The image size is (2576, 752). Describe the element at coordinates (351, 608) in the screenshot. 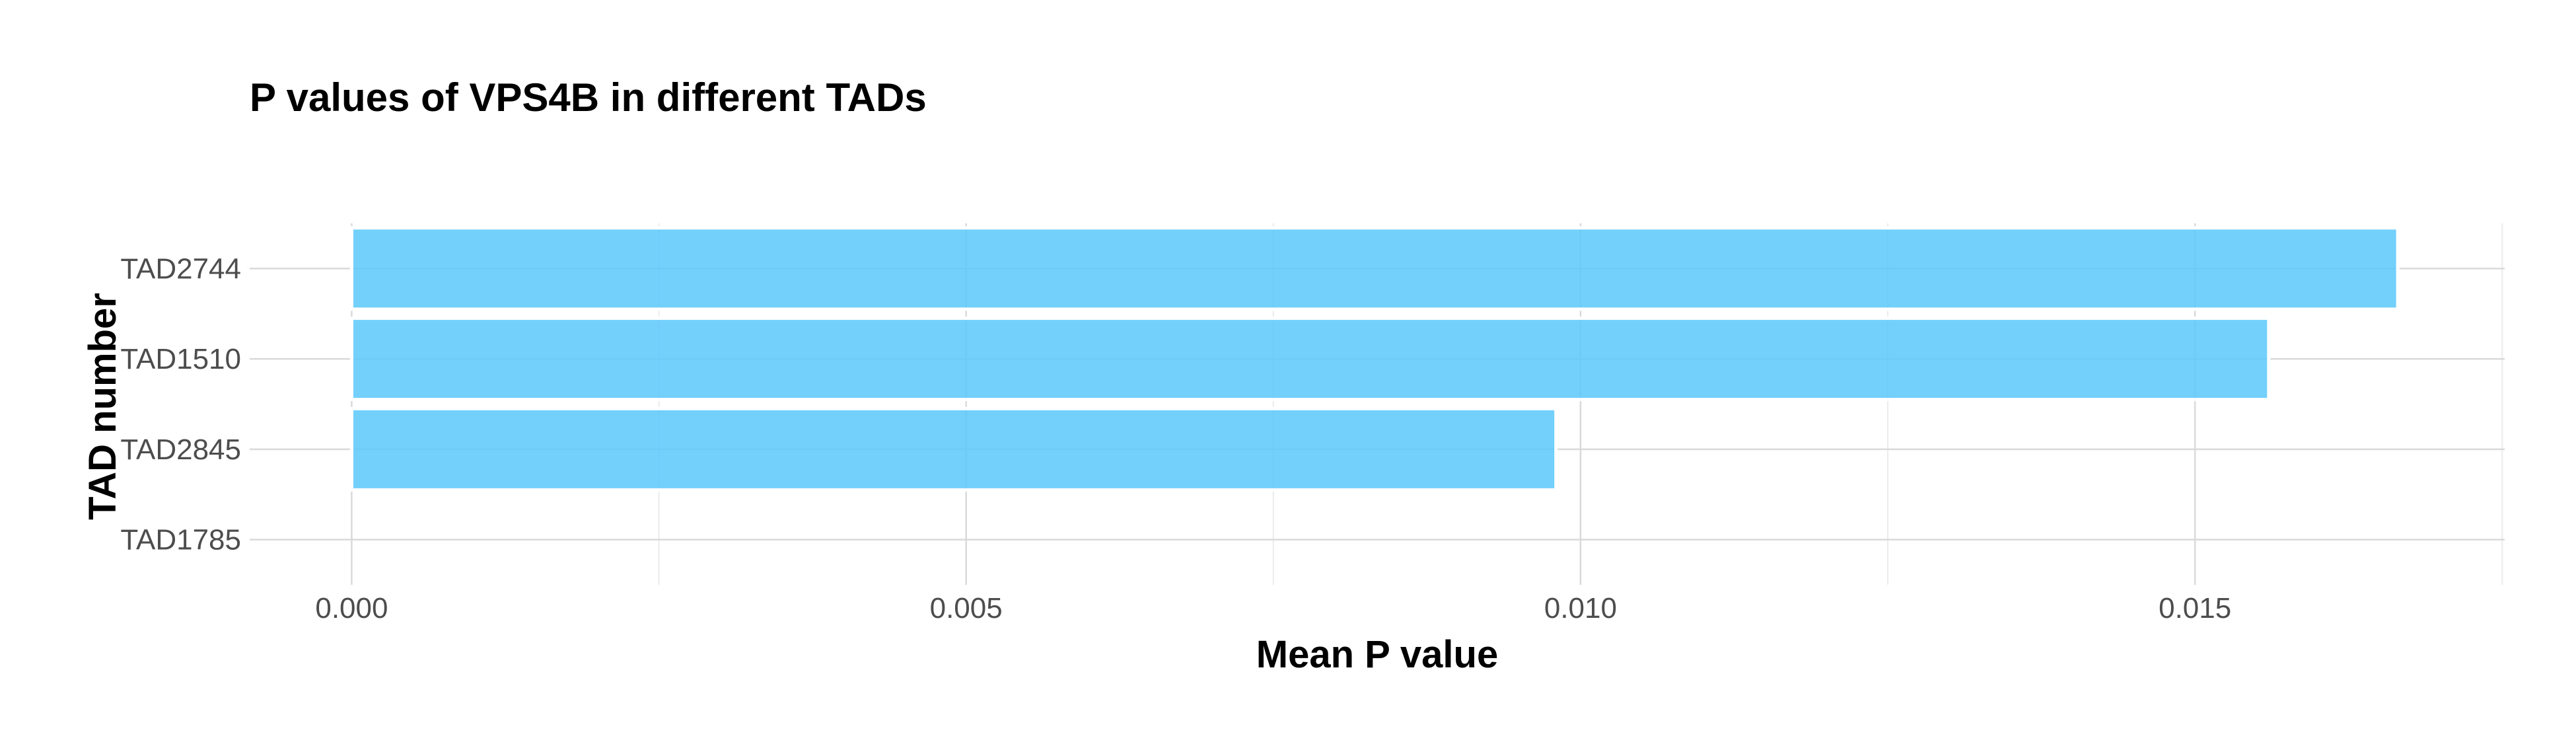

I see `x-tick-label: 0.000` at that location.